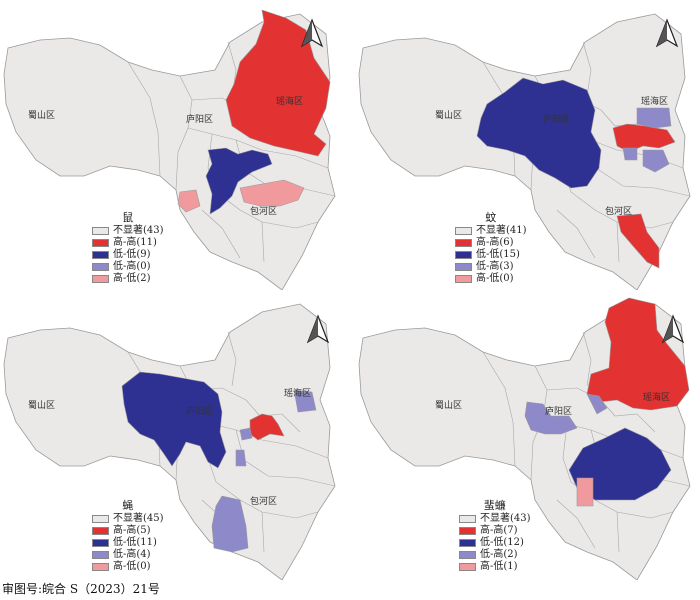 The image size is (700, 600). Describe the element at coordinates (132, 254) in the screenshot. I see `legend-label: 低-低(9)` at that location.